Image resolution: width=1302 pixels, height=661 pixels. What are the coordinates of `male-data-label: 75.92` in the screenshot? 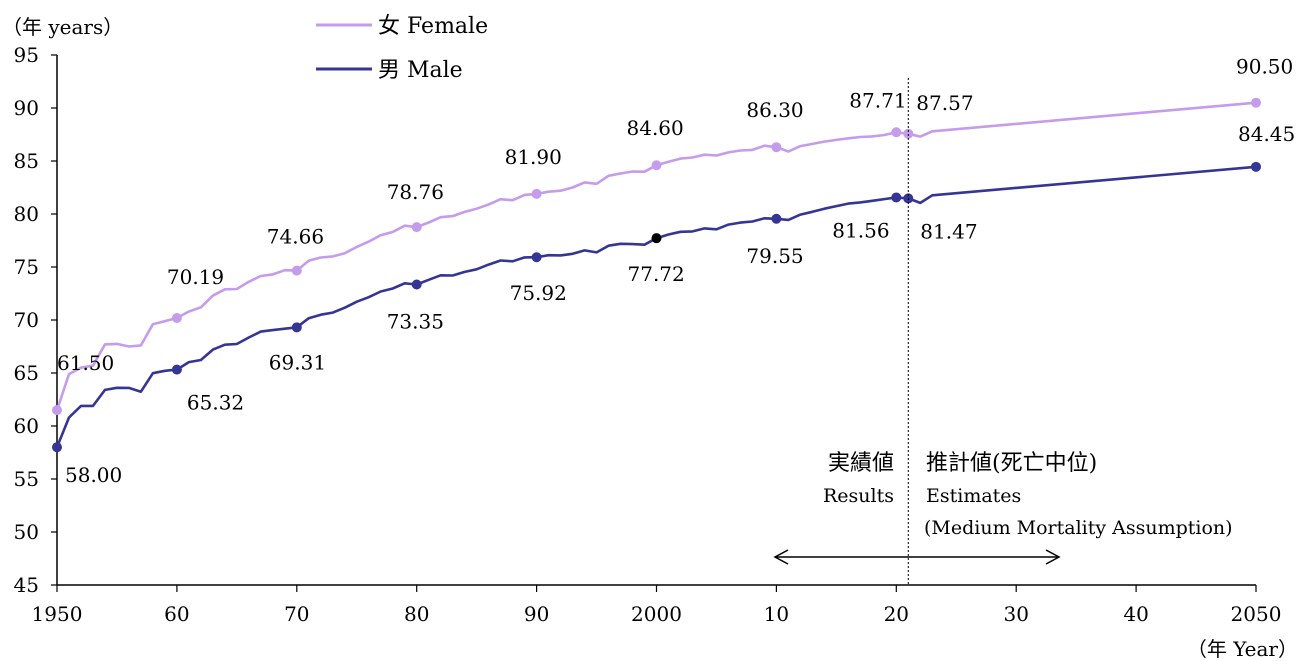 It's located at (538, 293).